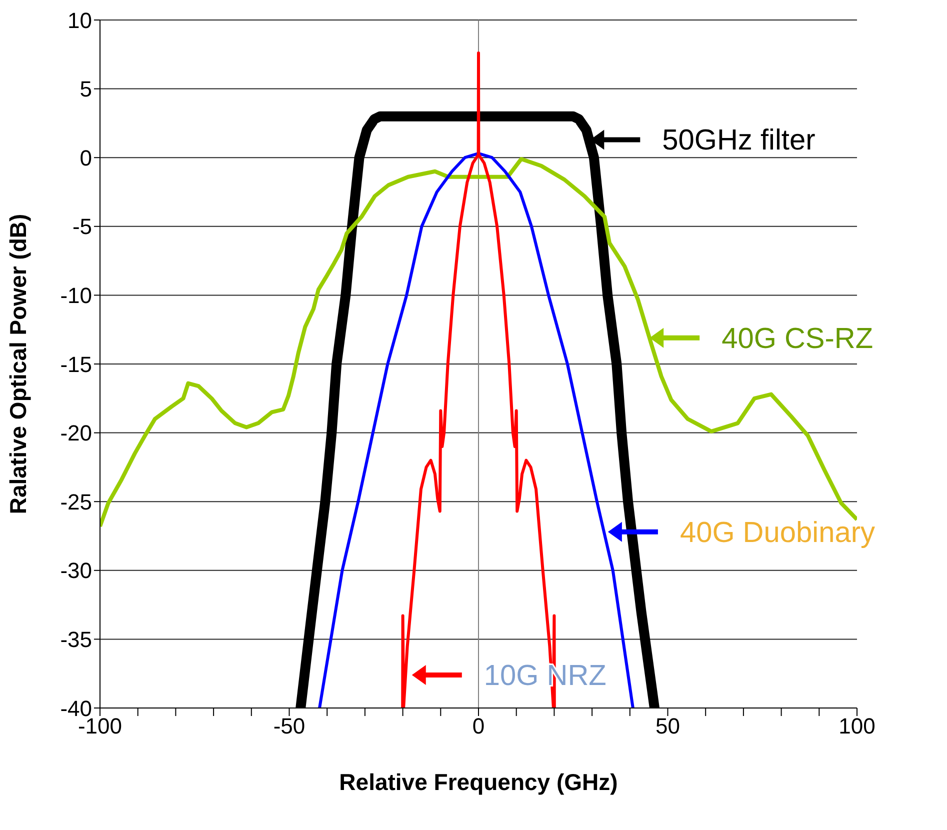 This screenshot has width=947, height=830. What do you see at coordinates (76, 639) in the screenshot?
I see `y-tick-label: -35` at bounding box center [76, 639].